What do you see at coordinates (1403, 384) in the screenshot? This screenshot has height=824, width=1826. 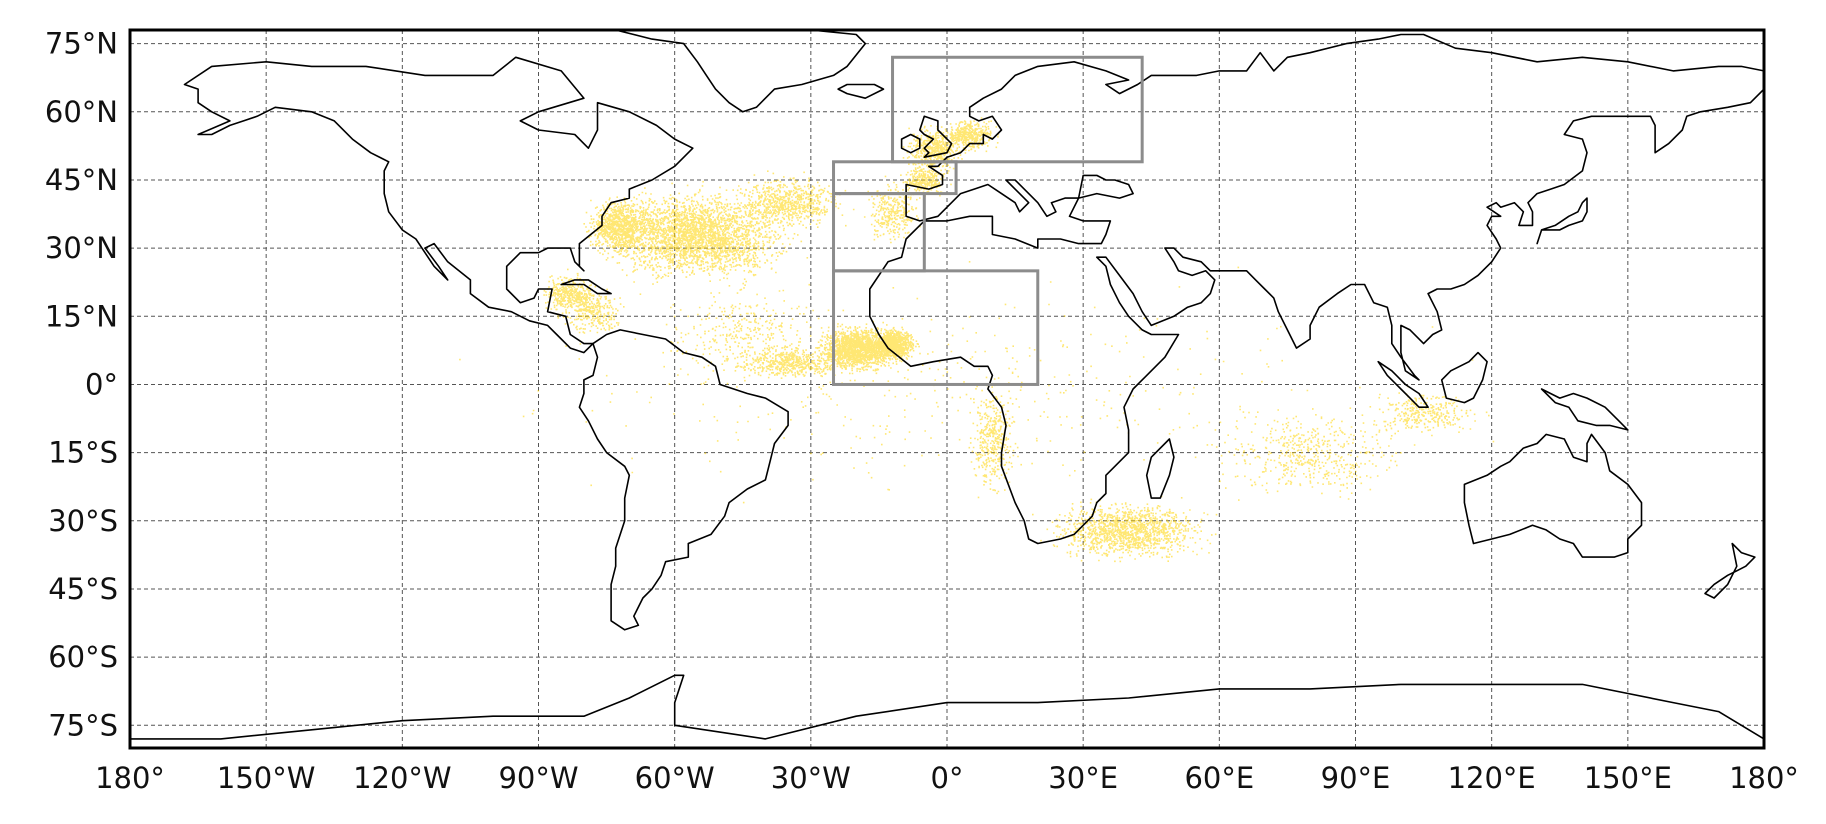 I see `sumatra-coastline` at bounding box center [1403, 384].